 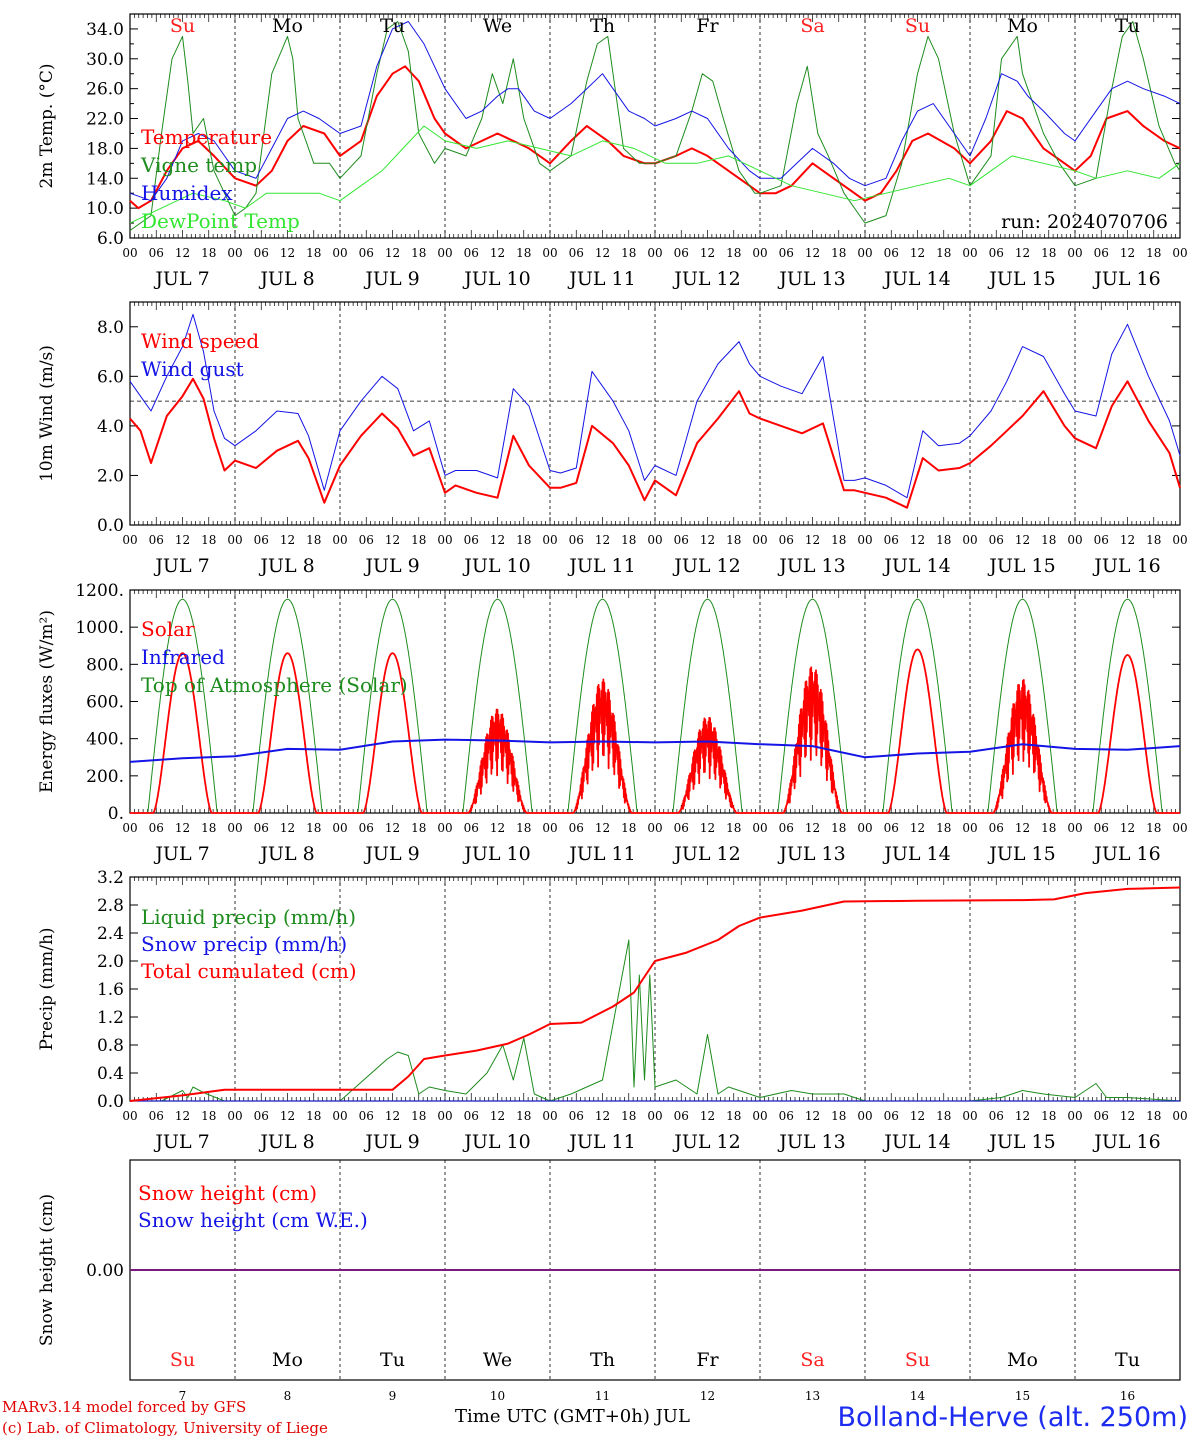 I want to click on series-infrared, so click(x=655, y=750).